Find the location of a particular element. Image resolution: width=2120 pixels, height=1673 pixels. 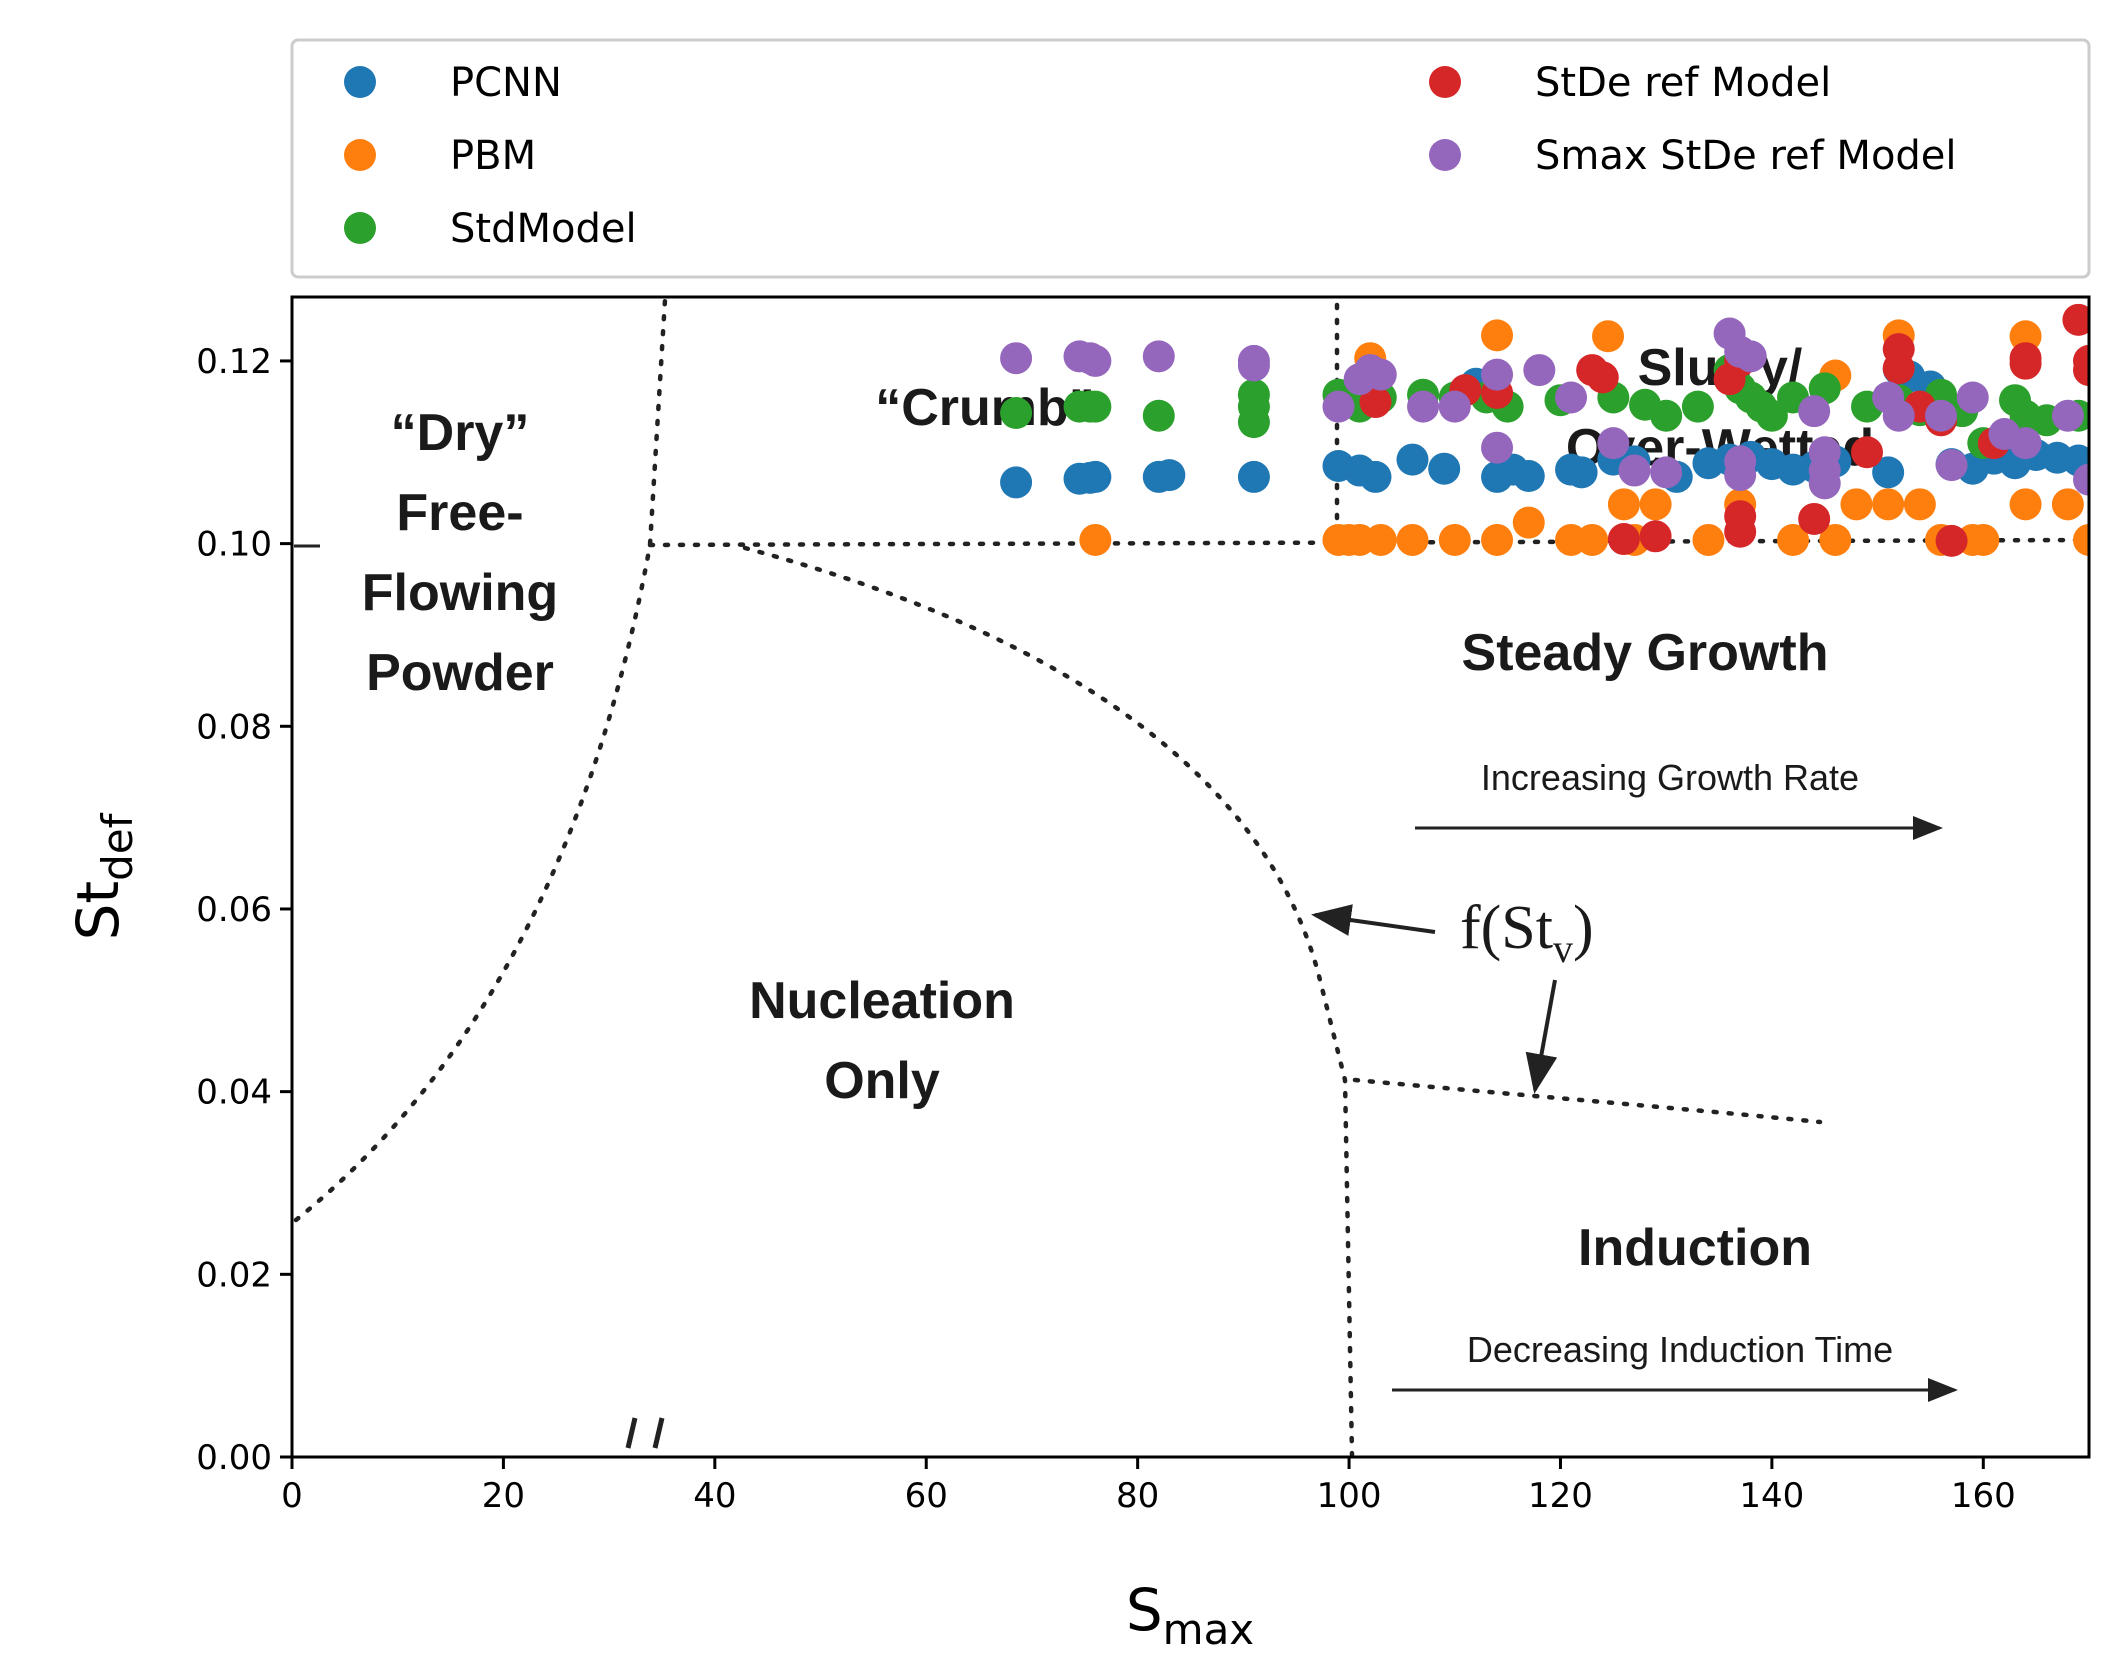

y-tick-label: 0.02 is located at coordinates (234, 1275).